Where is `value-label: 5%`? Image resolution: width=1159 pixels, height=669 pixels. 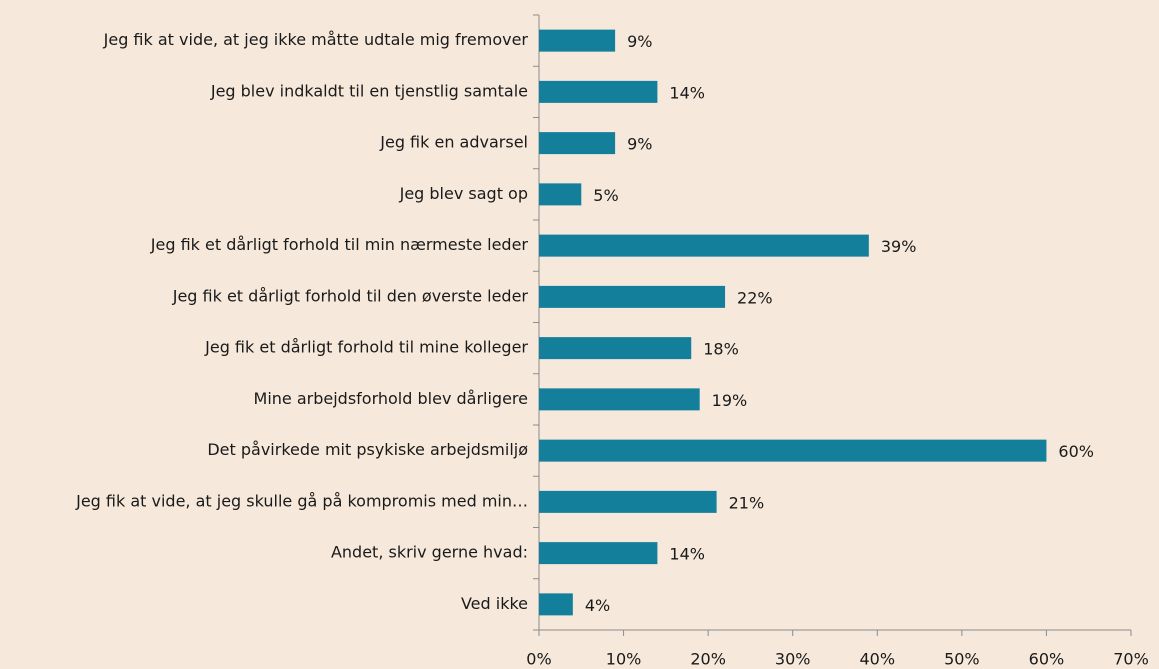
value-label: 5% is located at coordinates (605, 195).